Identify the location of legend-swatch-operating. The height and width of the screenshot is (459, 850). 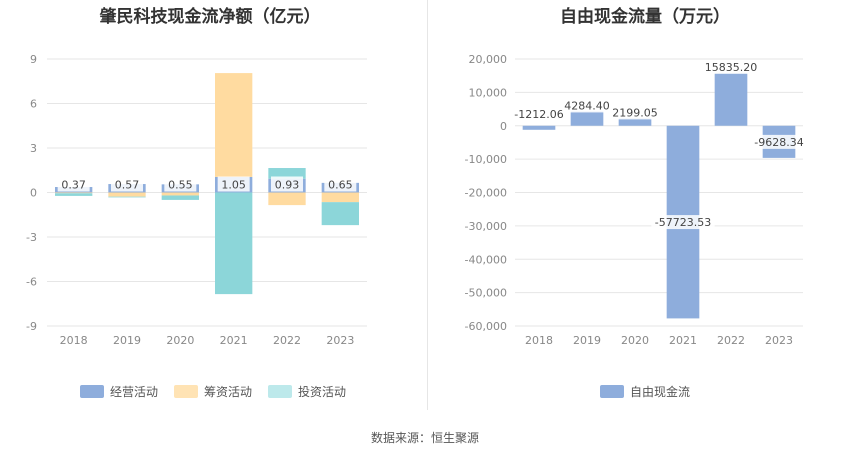
(92, 391).